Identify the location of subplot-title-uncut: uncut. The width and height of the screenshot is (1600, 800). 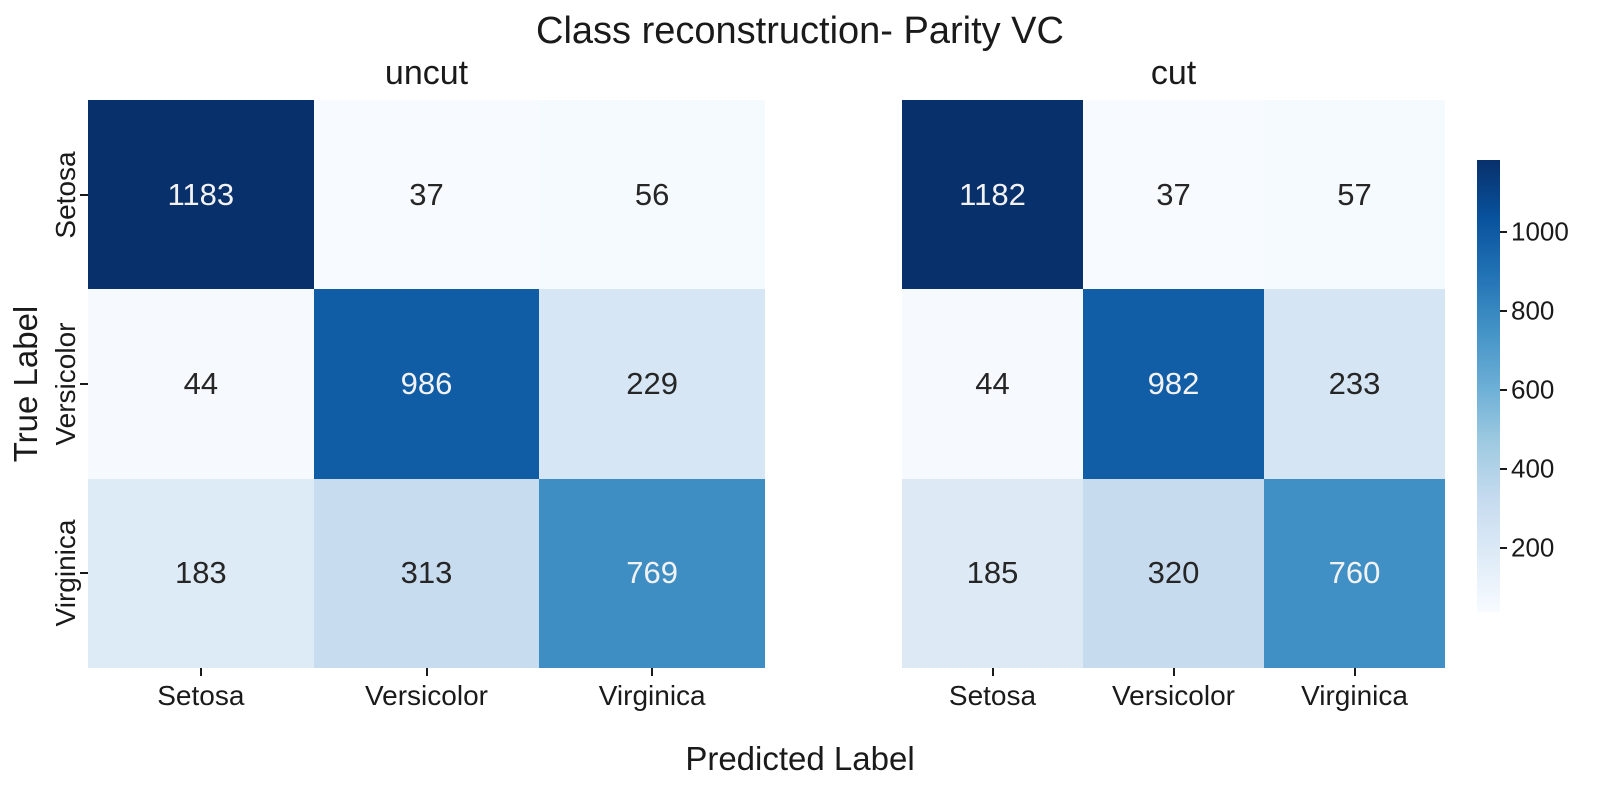
(426, 73).